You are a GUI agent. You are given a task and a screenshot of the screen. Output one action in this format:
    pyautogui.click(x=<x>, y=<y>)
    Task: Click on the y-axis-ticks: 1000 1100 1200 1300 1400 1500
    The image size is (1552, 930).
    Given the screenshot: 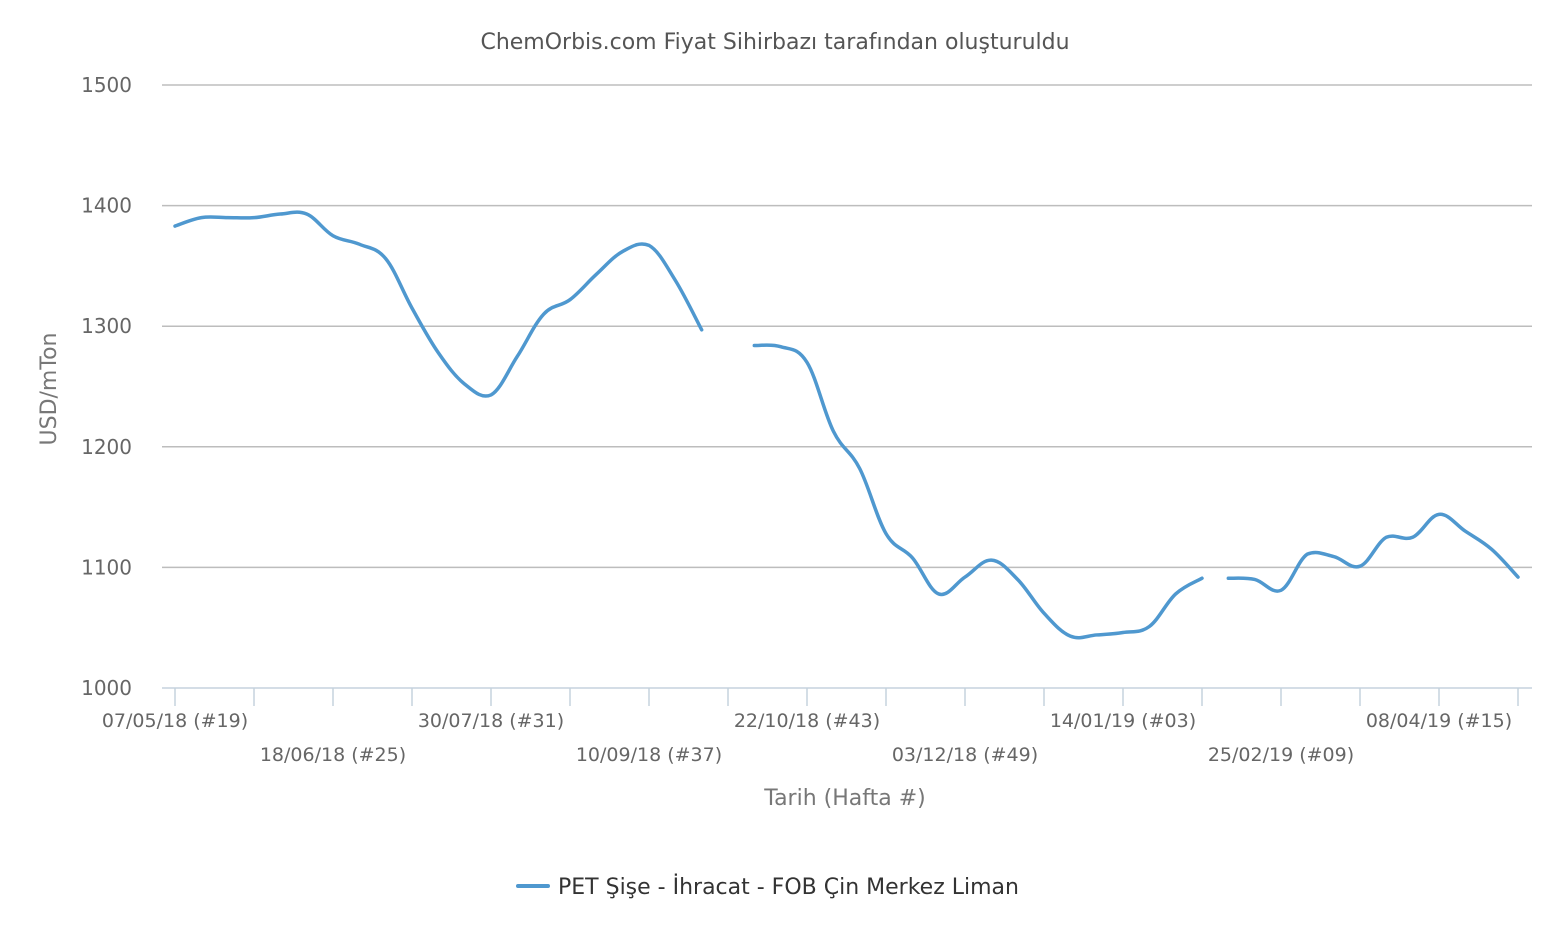 What is the action you would take?
    pyautogui.click(x=106, y=386)
    